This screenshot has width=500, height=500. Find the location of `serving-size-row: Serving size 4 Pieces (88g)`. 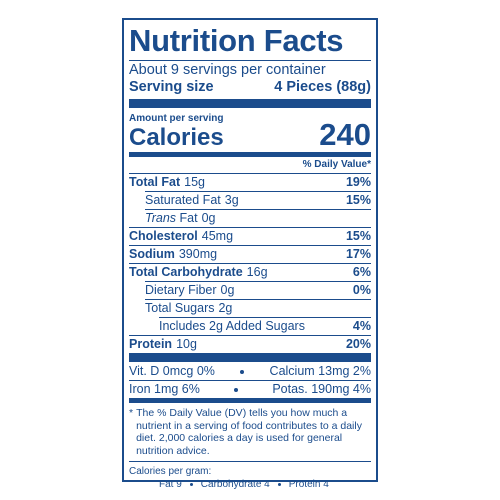

serving-size-row: Serving size 4 Pieces (88g) is located at coordinates (250, 87).